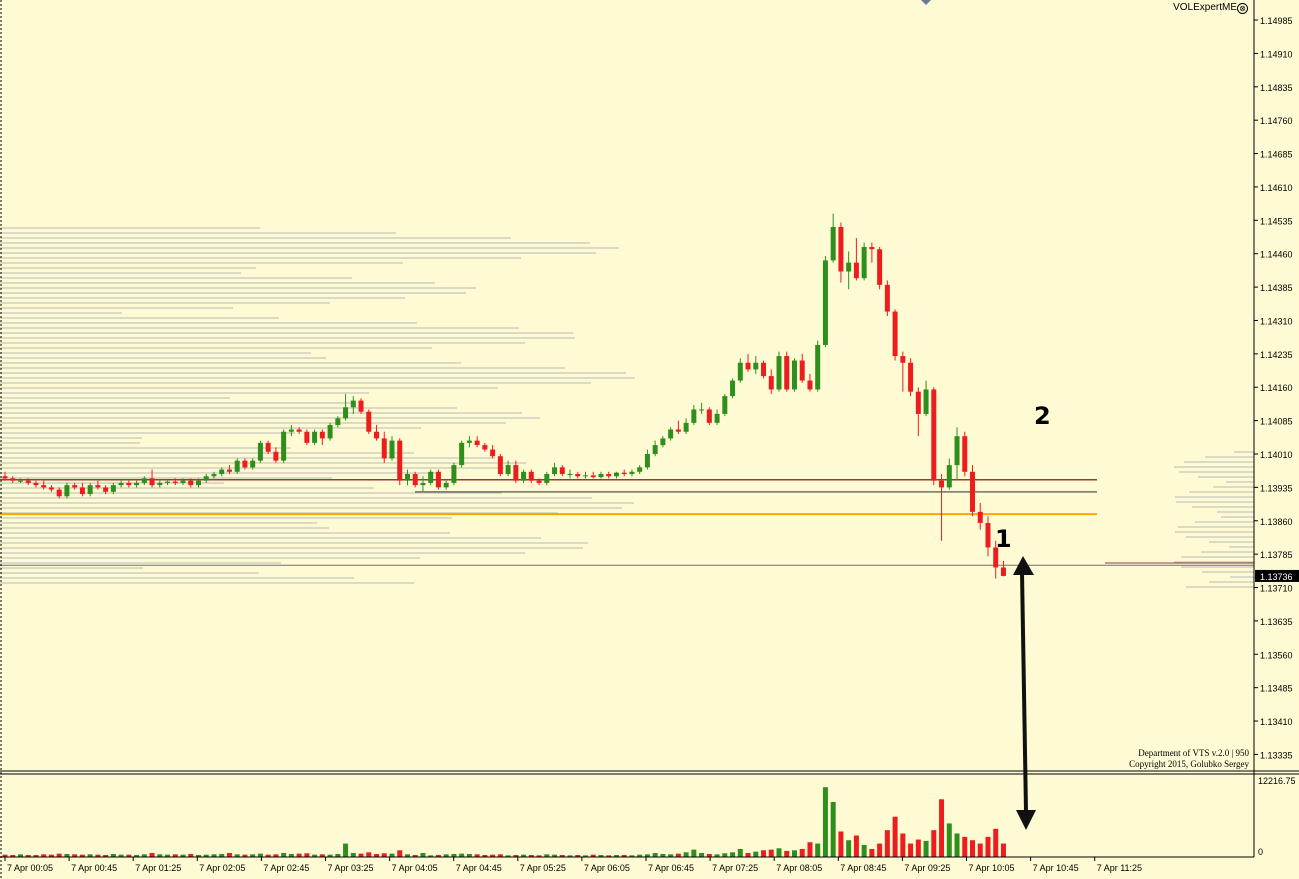 Image resolution: width=1299 pixels, height=879 pixels. What do you see at coordinates (1276, 622) in the screenshot?
I see `price-tick-label: 1.13635` at bounding box center [1276, 622].